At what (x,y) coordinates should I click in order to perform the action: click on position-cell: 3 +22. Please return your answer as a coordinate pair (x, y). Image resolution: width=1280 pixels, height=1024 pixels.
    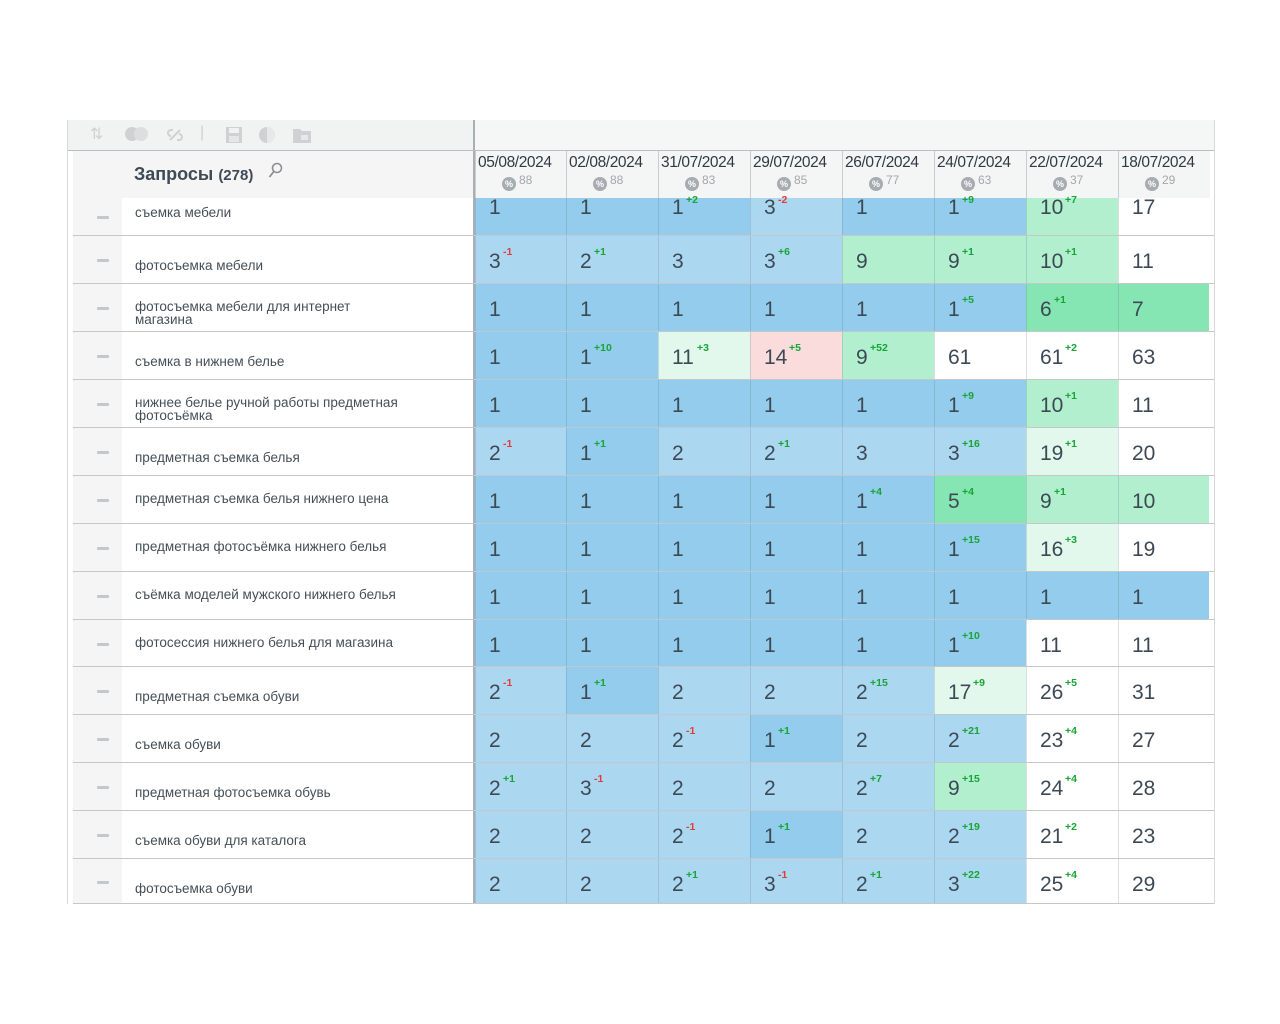
    Looking at the image, I should click on (980, 881).